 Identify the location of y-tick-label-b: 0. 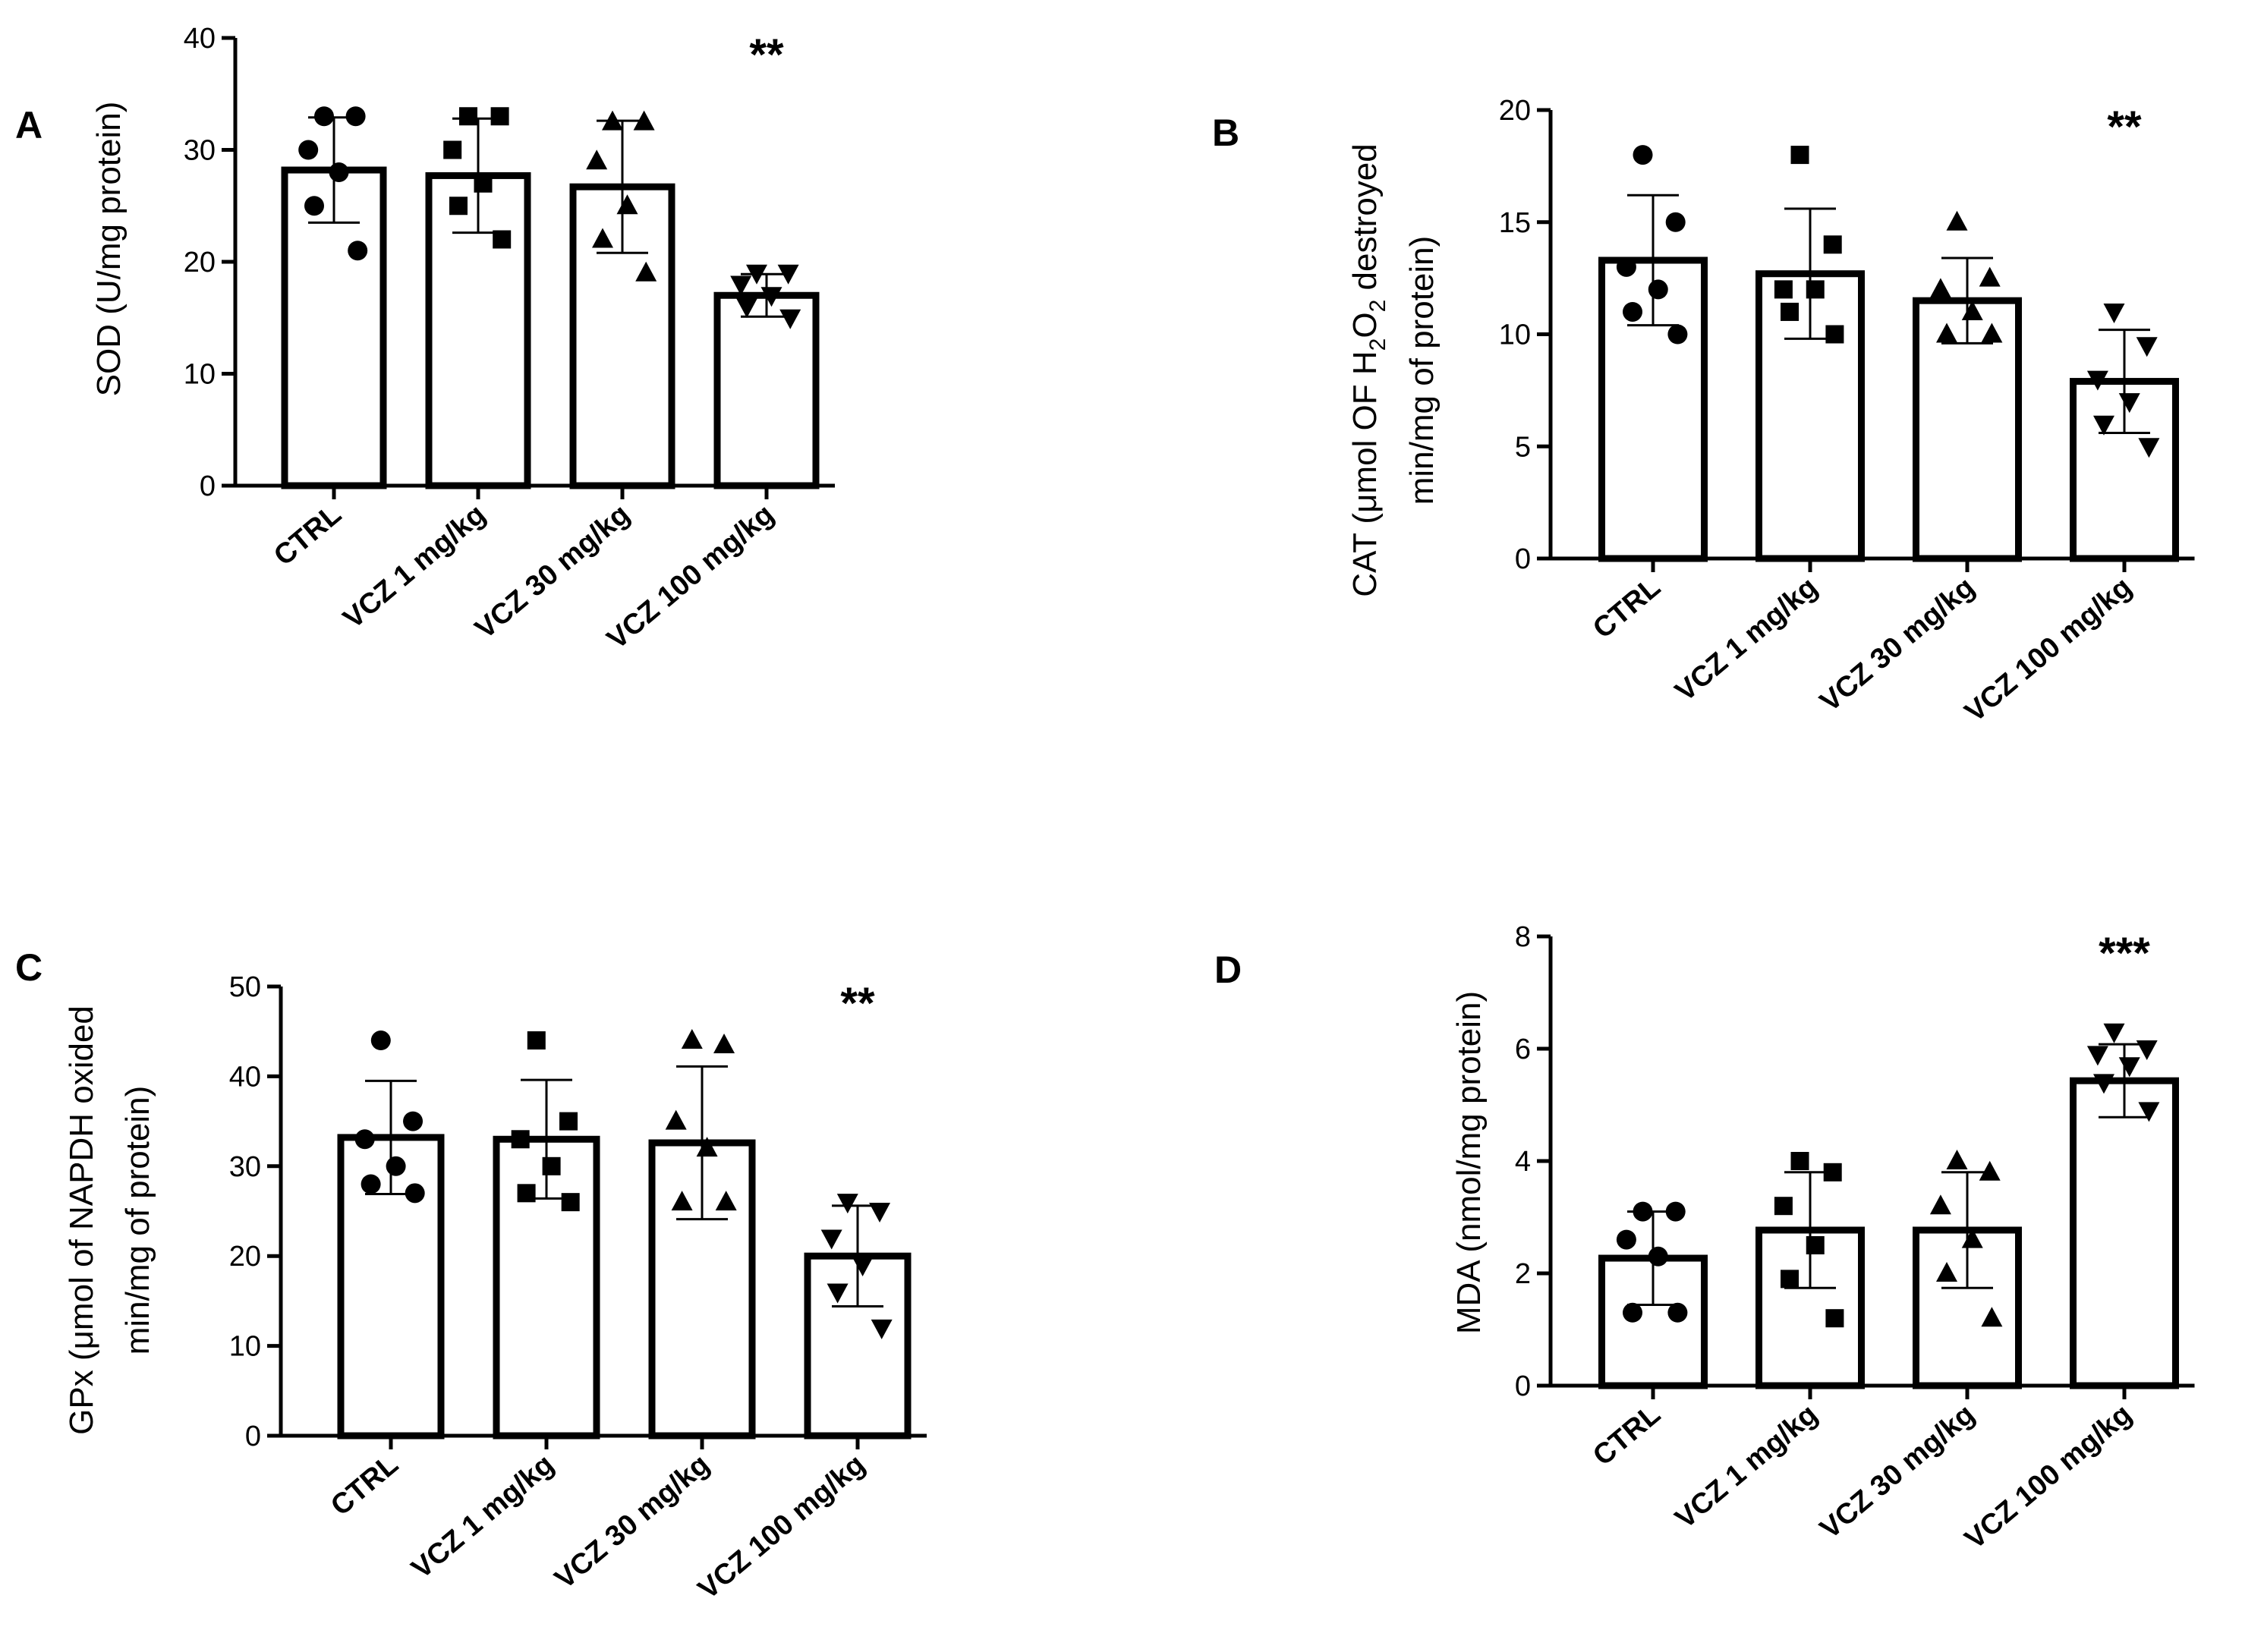
(1523, 559).